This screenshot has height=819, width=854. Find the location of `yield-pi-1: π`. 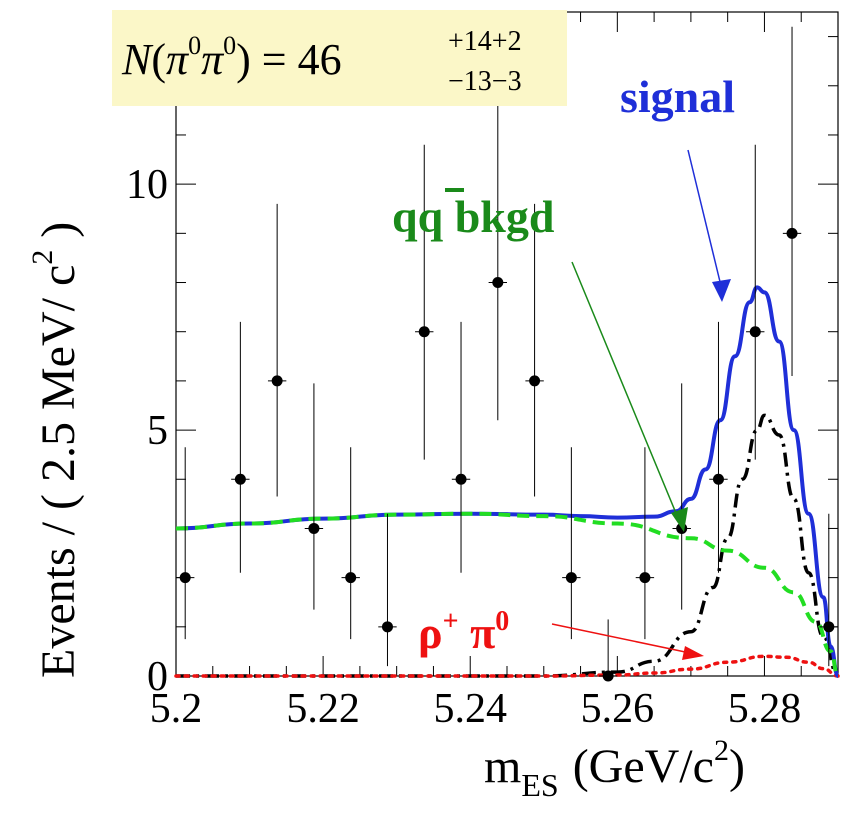

yield-pi-1: π is located at coordinates (178, 59).